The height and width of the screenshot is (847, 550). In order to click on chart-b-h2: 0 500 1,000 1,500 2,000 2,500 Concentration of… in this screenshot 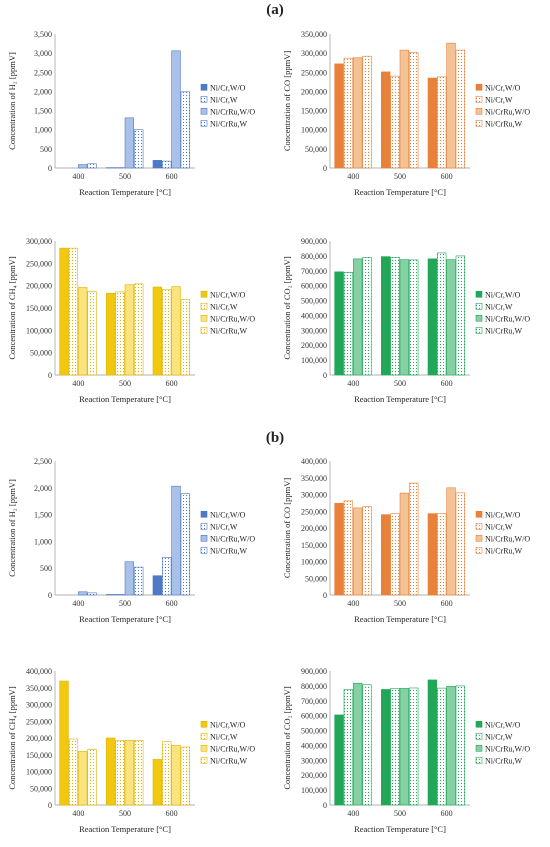, I will do `click(131, 540)`.